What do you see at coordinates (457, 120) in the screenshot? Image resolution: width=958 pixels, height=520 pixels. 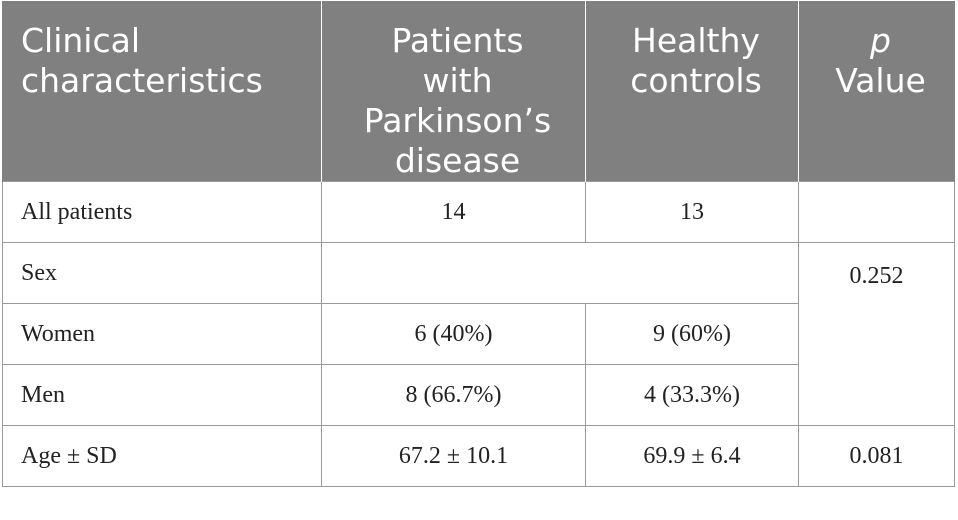 I see `header-patients-line-3: Parkinson’s` at bounding box center [457, 120].